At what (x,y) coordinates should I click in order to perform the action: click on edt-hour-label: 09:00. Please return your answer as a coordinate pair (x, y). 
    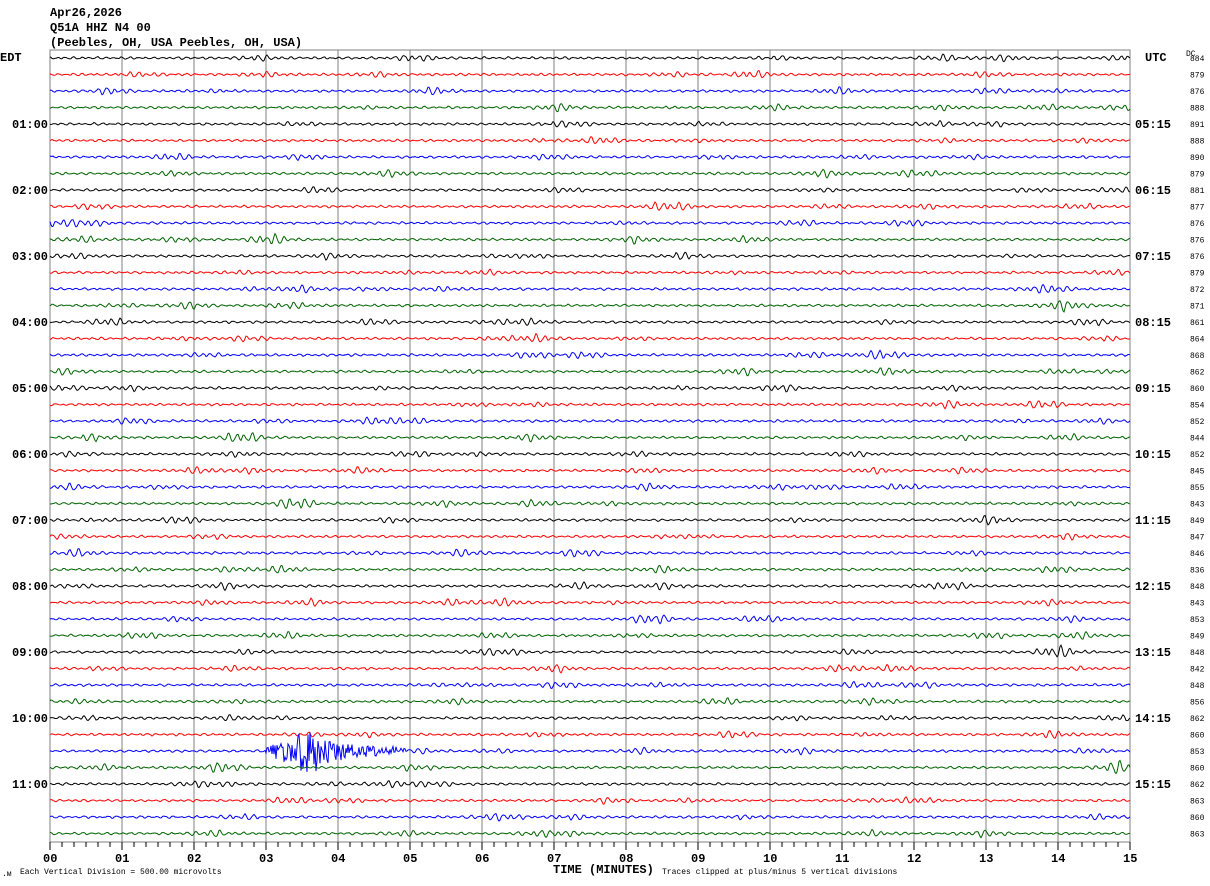
    Looking at the image, I should click on (30, 653).